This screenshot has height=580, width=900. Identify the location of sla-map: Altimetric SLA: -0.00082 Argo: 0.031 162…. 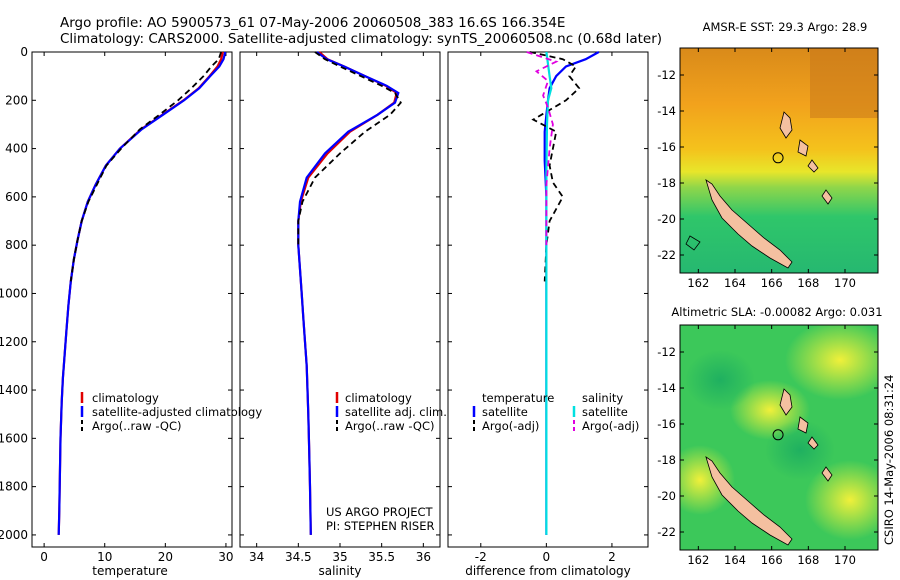
(769, 436).